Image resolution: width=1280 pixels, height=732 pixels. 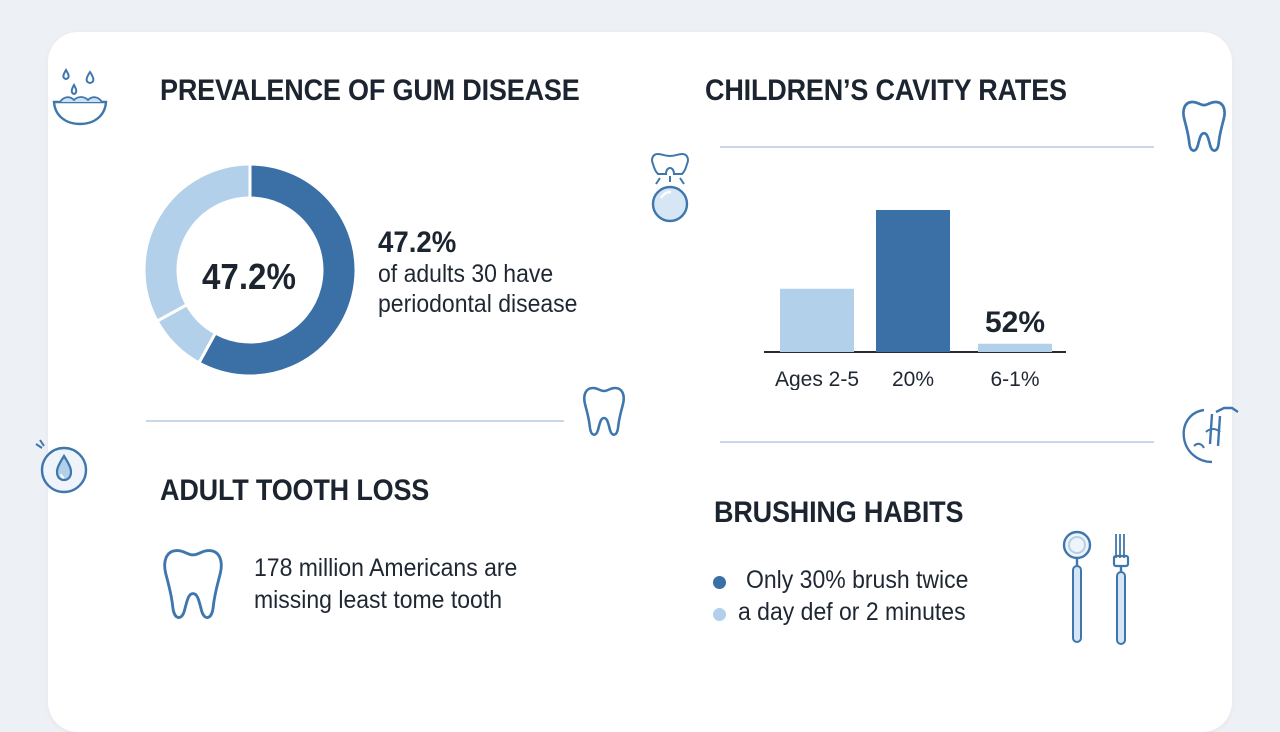 I want to click on dental-mirror-icon, so click(x=1077, y=586).